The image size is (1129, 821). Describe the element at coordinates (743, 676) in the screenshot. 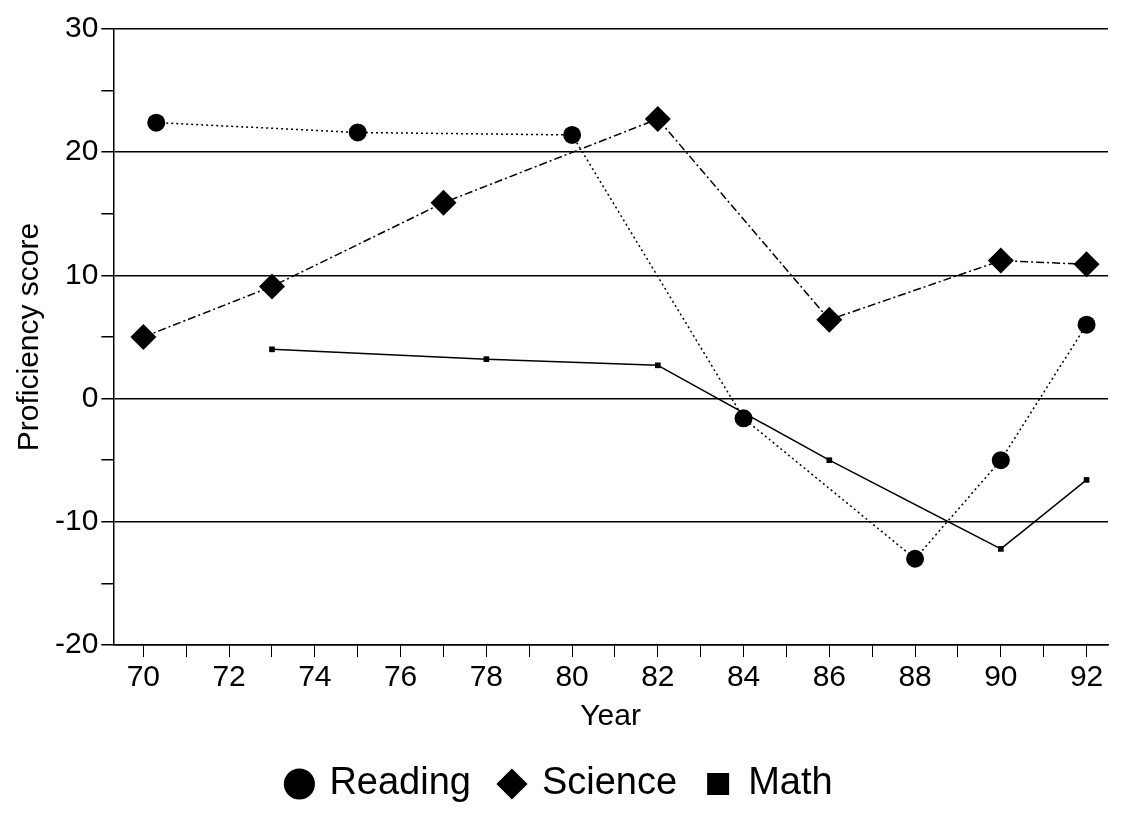

I see `x-tick-label: 84` at that location.